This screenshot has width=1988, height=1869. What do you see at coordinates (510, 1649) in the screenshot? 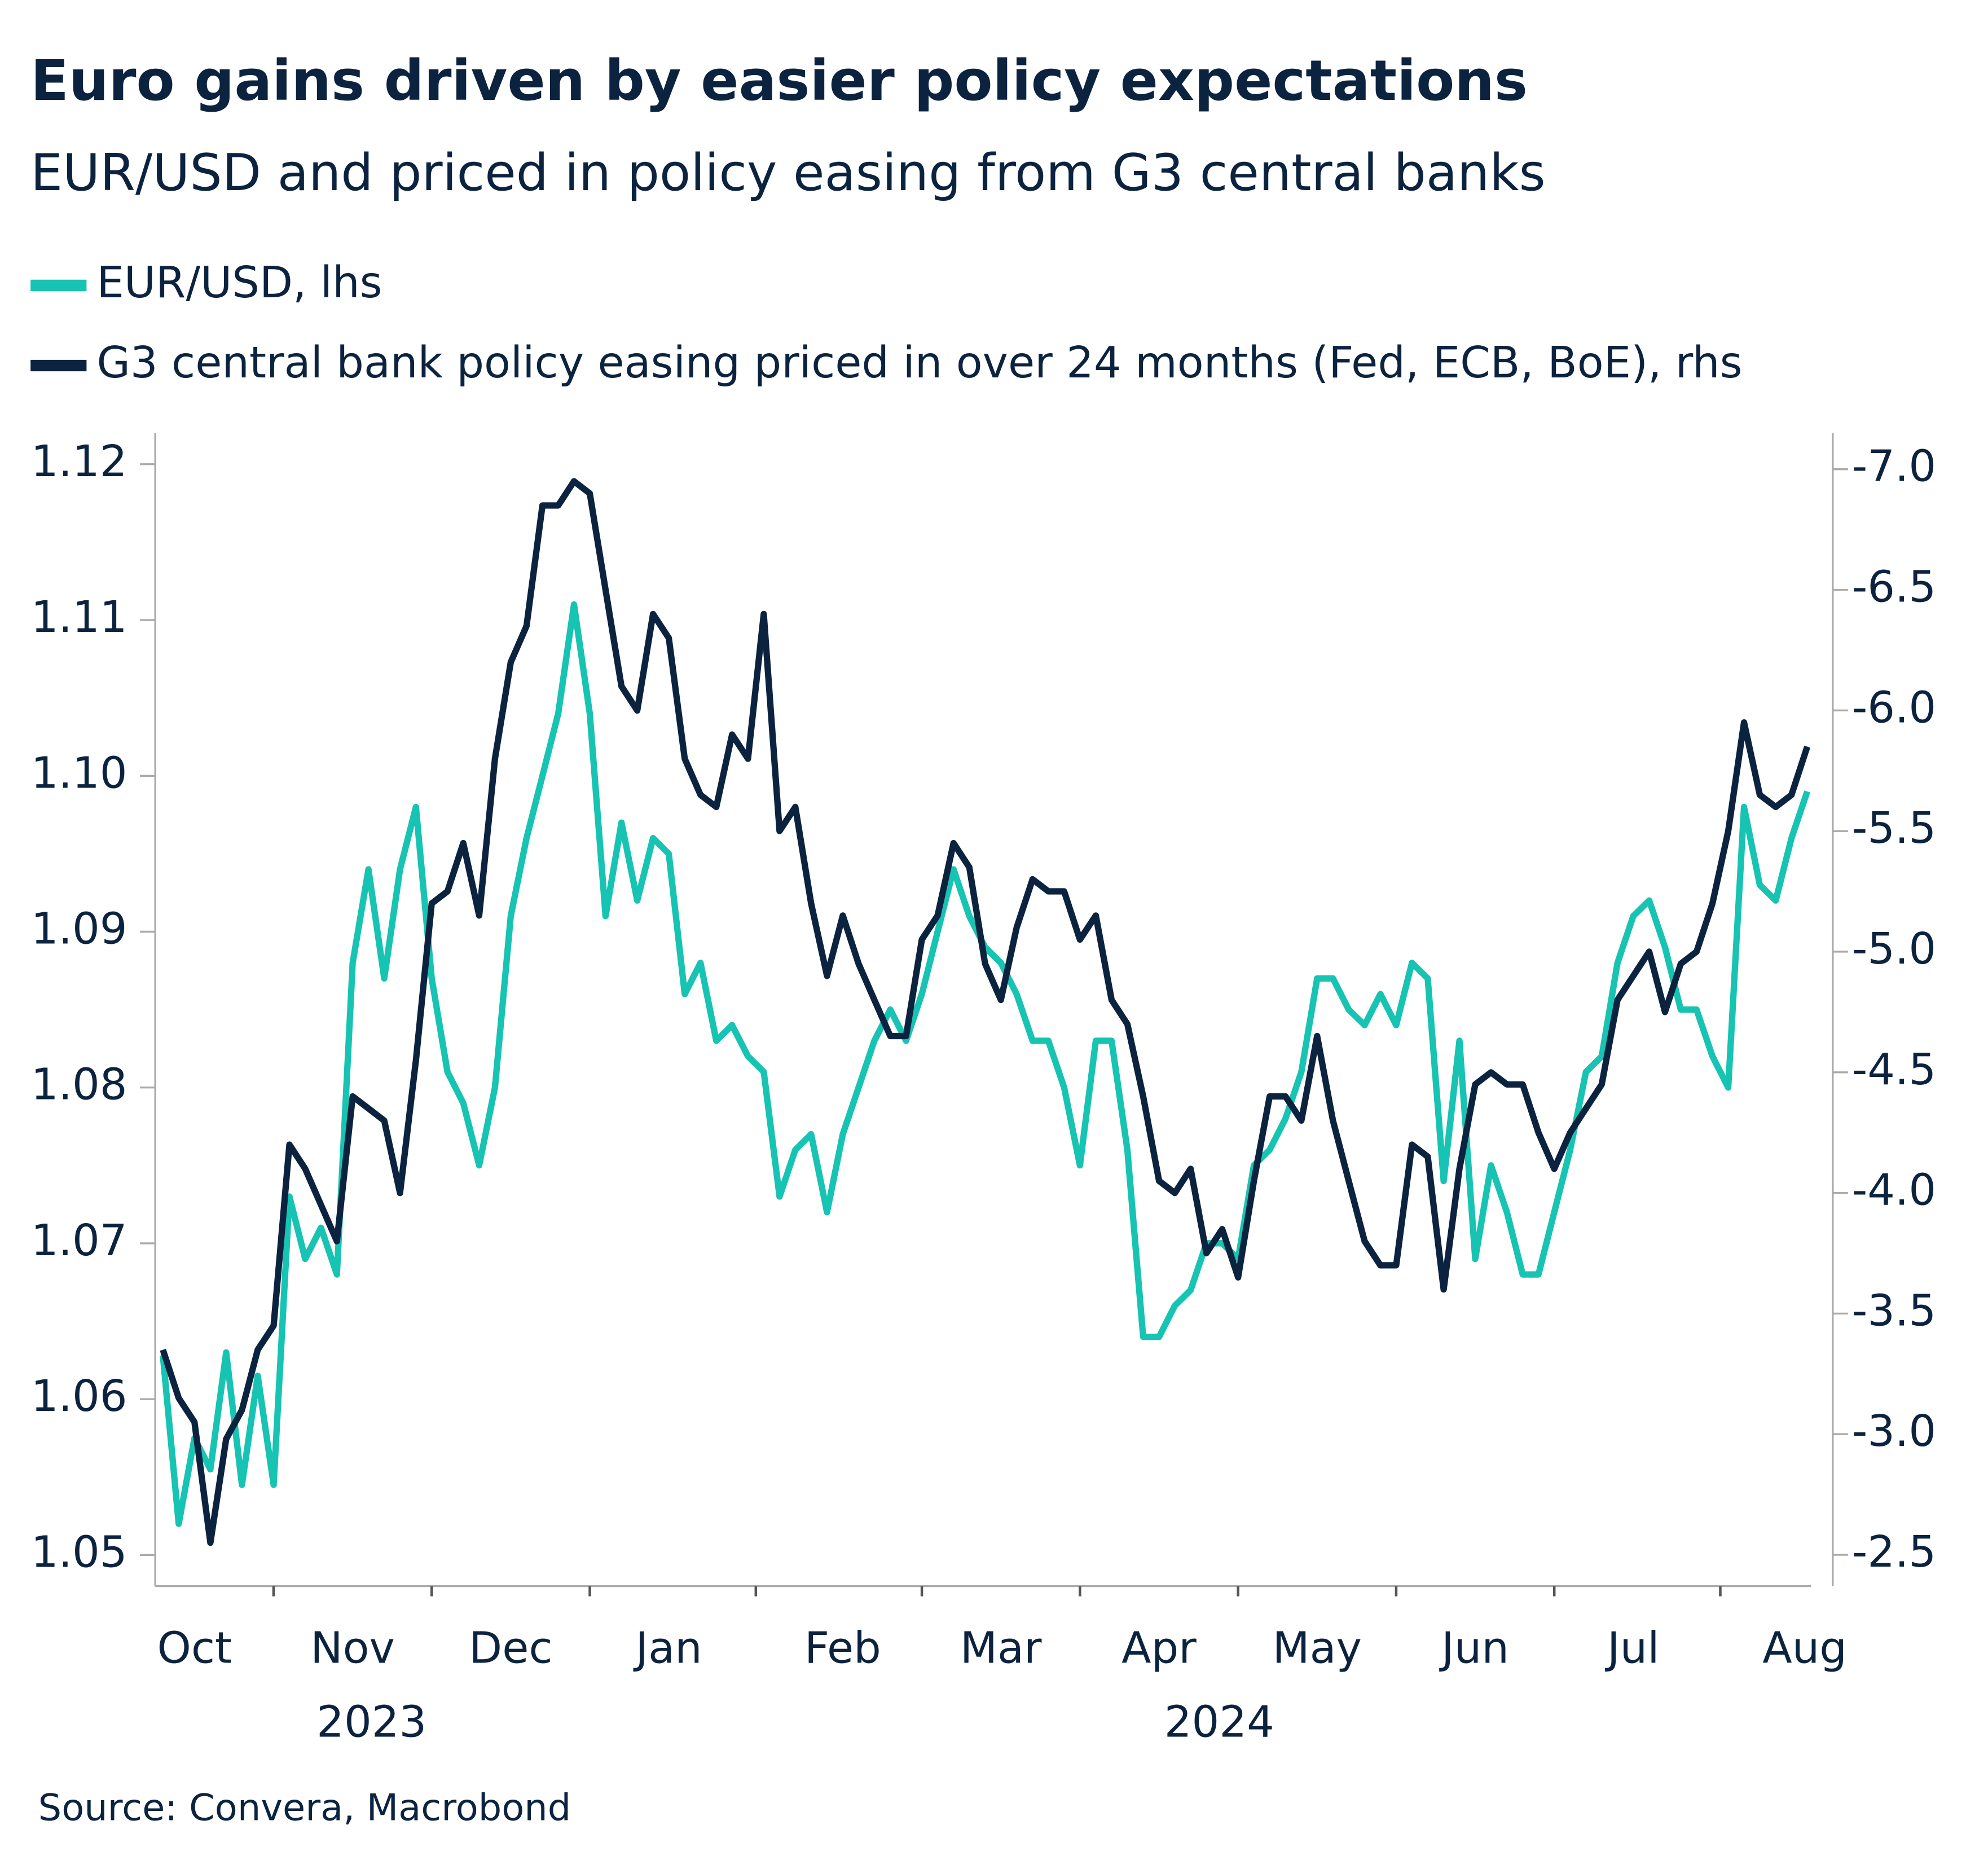
I see `x-tick-label: Dec` at bounding box center [510, 1649].